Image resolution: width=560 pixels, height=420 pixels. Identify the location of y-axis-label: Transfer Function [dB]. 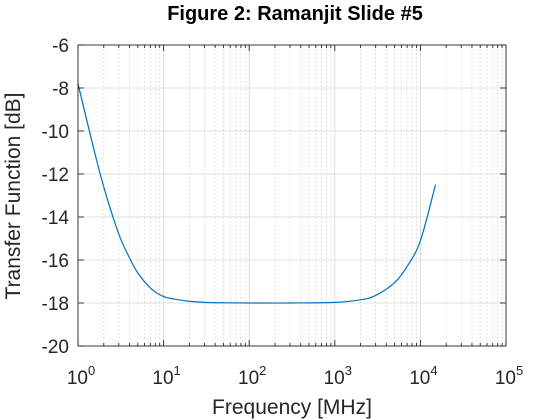
(13, 196).